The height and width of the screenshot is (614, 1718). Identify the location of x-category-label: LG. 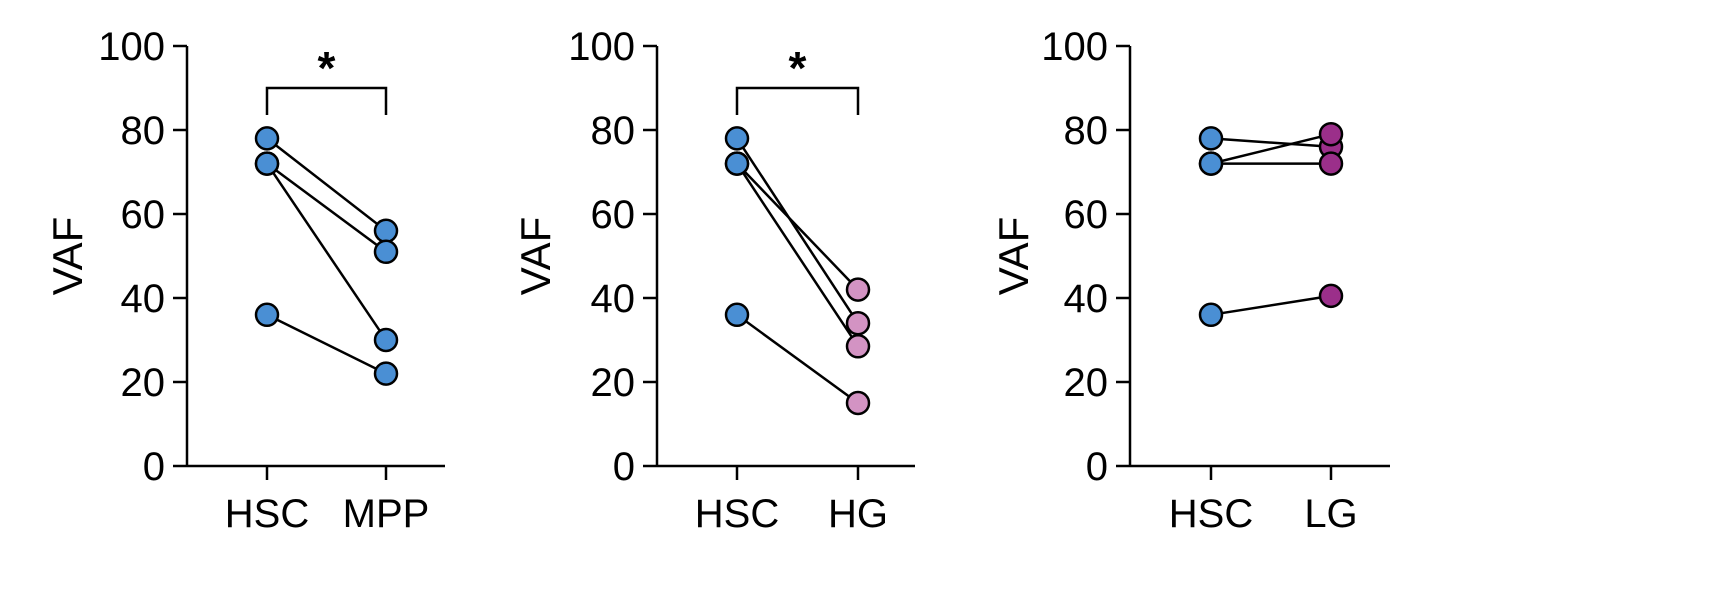
(1330, 514).